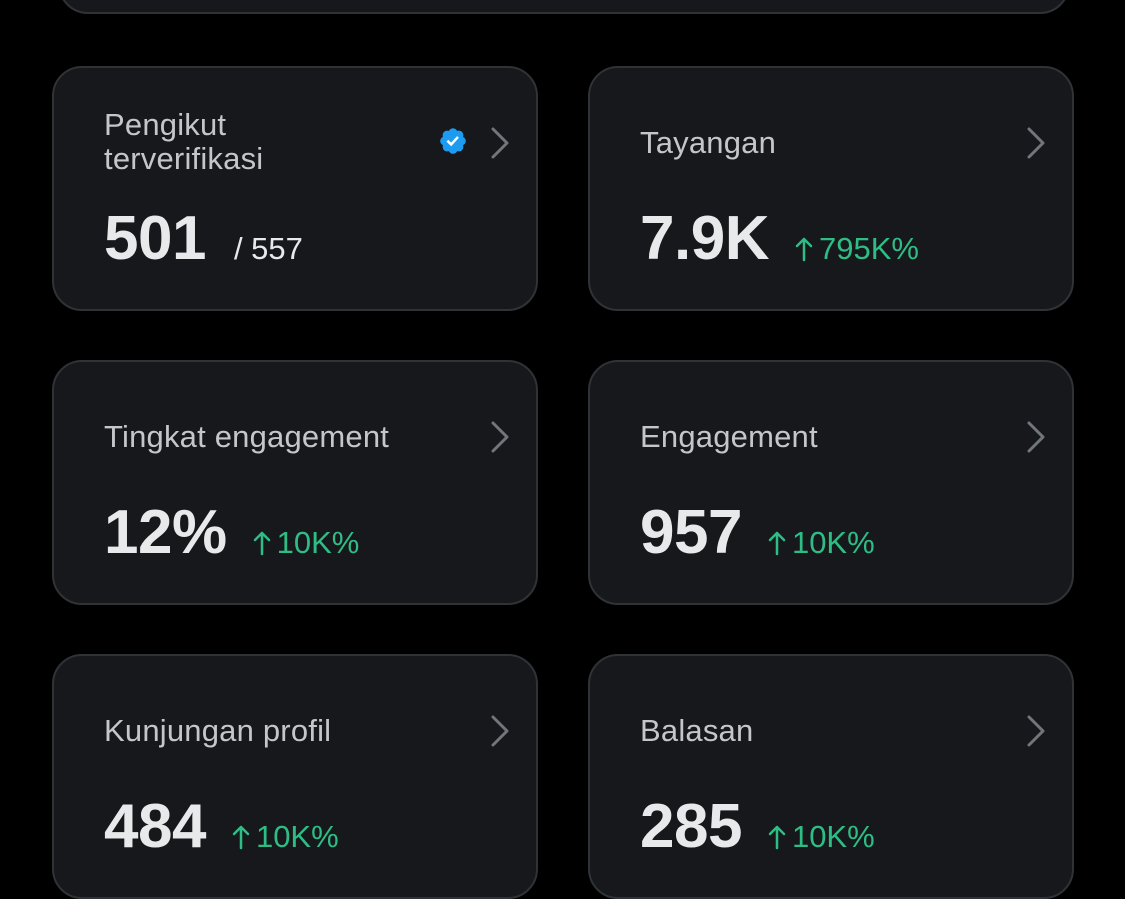  What do you see at coordinates (155, 238) in the screenshot?
I see `stat-value: 501` at bounding box center [155, 238].